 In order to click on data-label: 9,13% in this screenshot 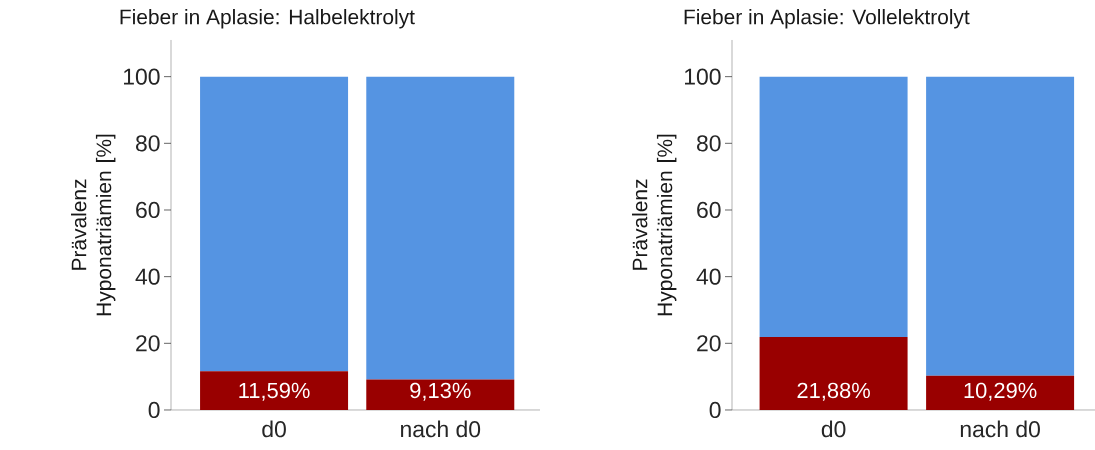, I will do `click(440, 391)`.